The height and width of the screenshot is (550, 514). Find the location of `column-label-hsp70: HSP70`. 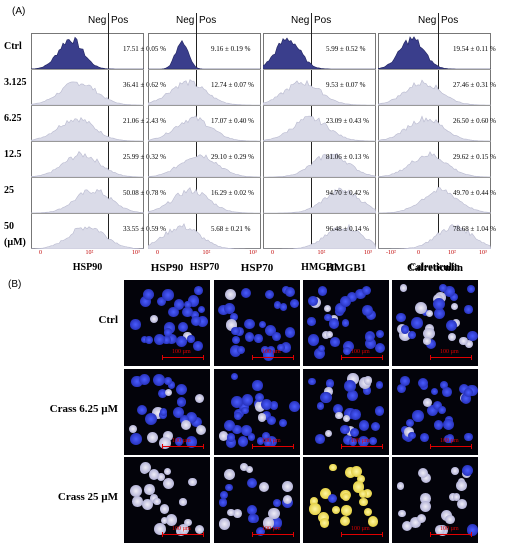

column-label-hsp70: HSP70 is located at coordinates (204, 267).